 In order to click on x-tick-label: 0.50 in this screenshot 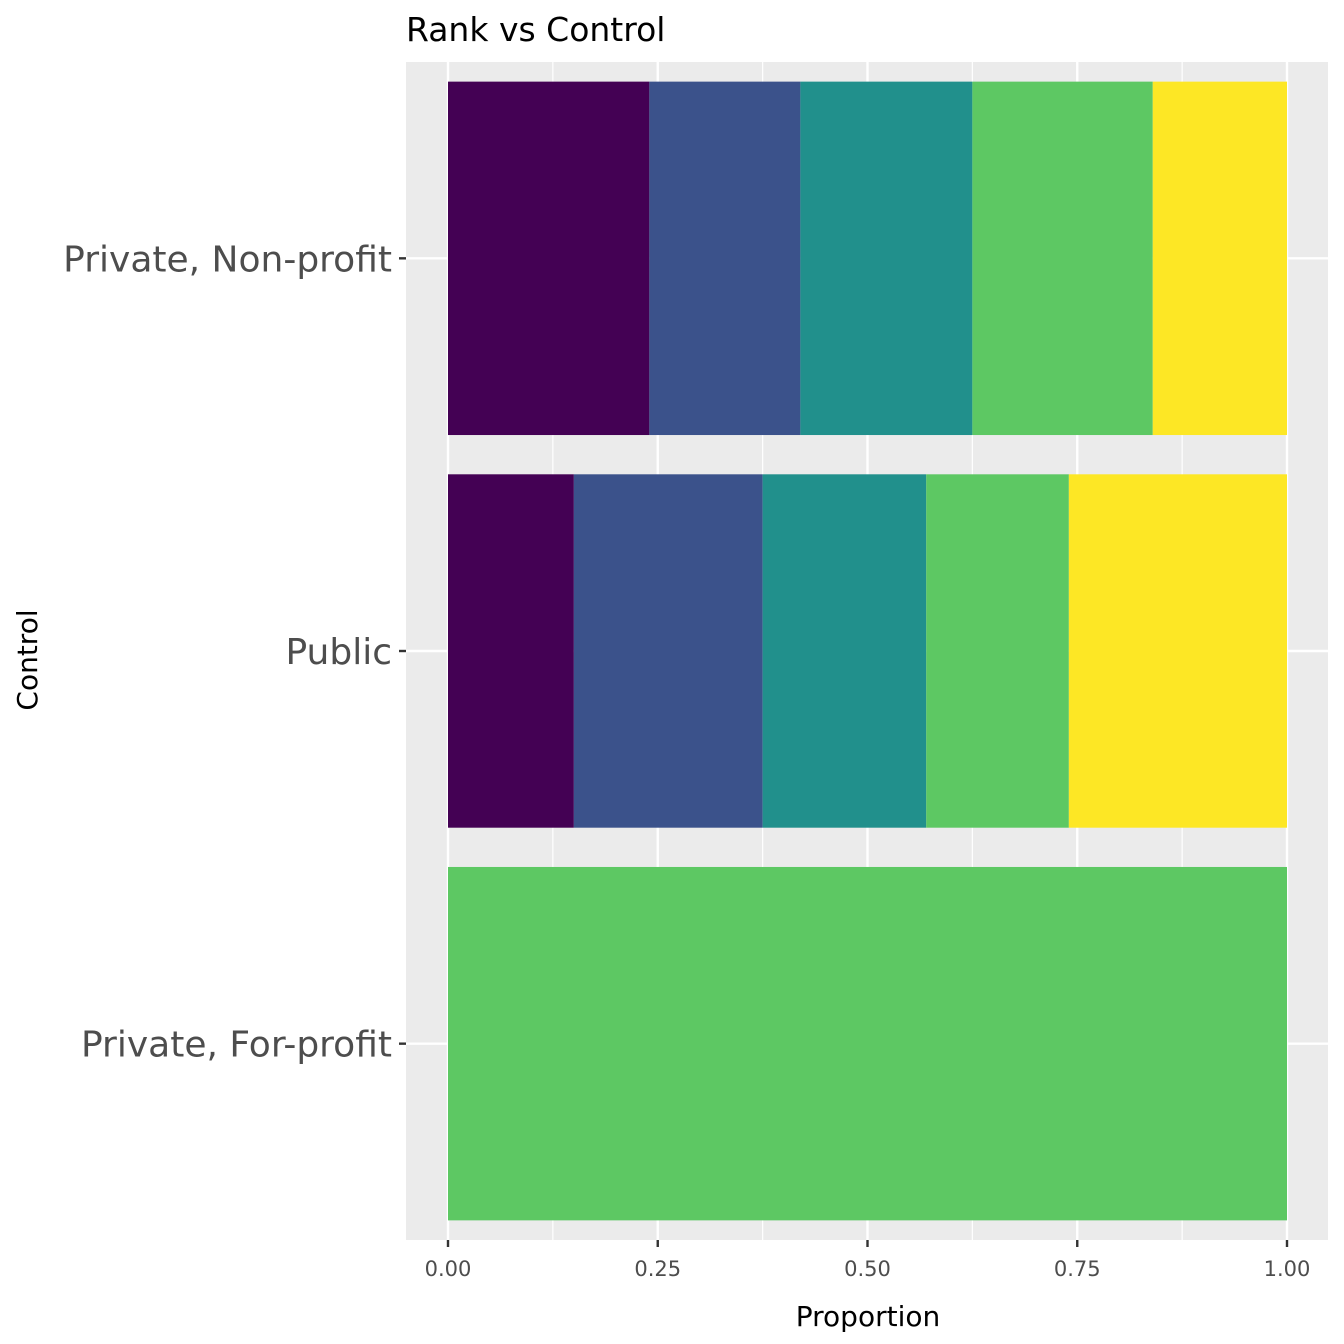, I will do `click(867, 1269)`.